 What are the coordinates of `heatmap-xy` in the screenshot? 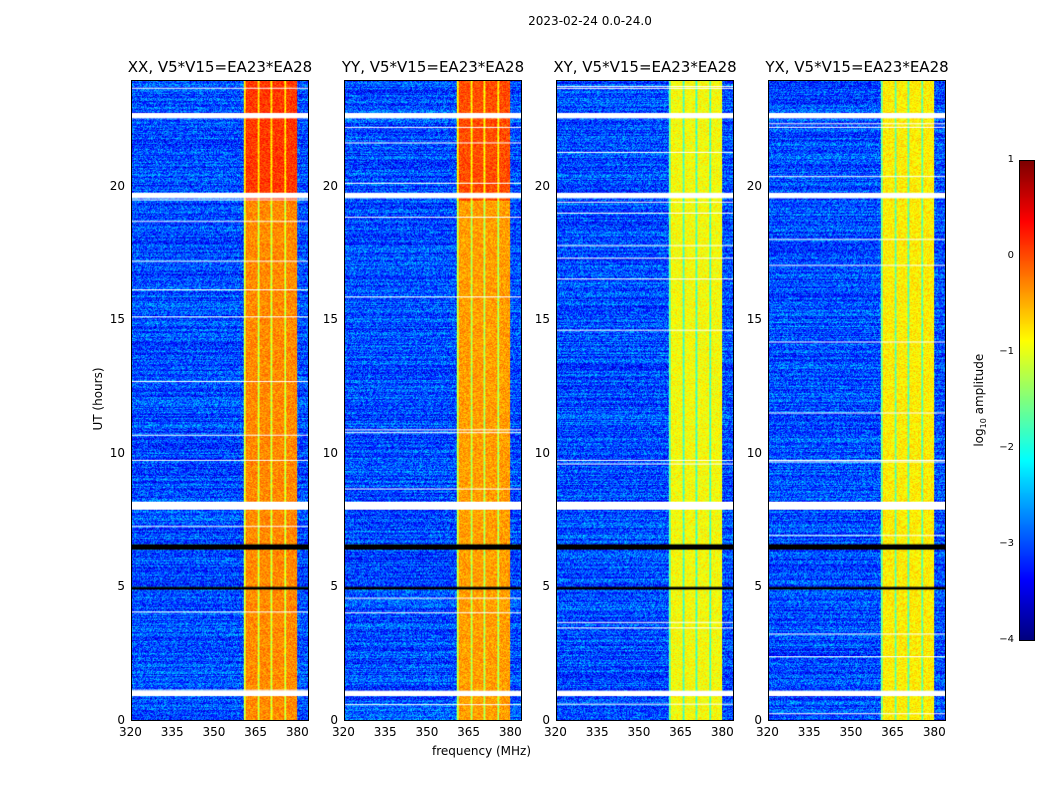 It's located at (645, 400).